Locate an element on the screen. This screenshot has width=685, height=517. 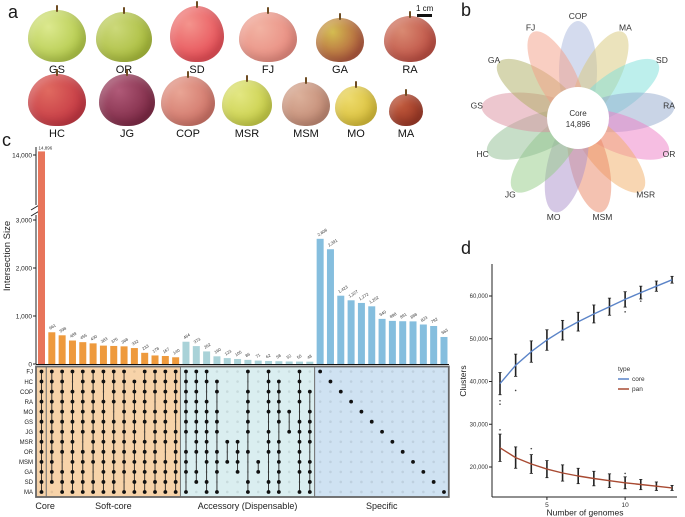
d-series-core is located at coordinates (586, 340).